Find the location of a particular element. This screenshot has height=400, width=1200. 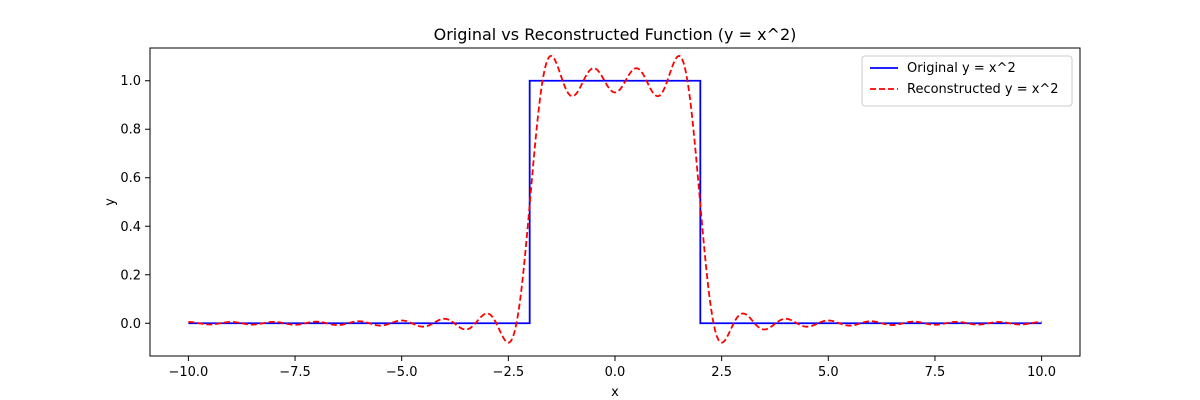

x-axis-label: x is located at coordinates (615, 392).